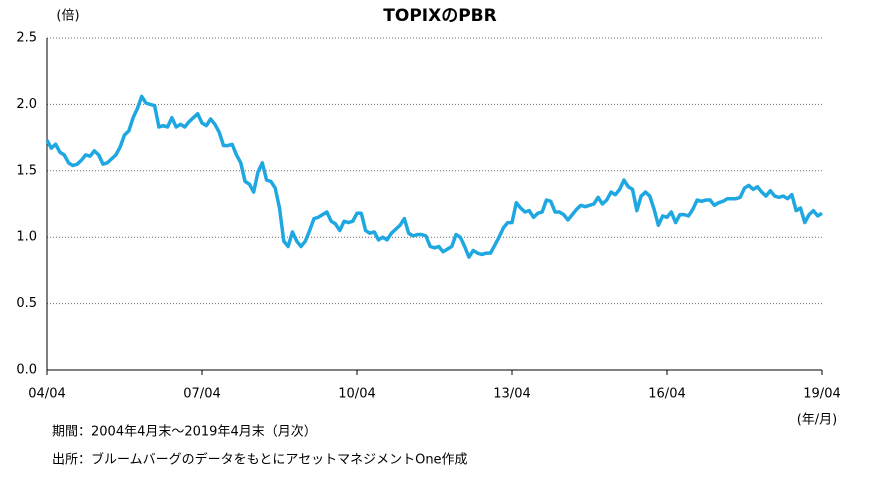  I want to click on y-tick-label: 2.5, so click(26, 38).